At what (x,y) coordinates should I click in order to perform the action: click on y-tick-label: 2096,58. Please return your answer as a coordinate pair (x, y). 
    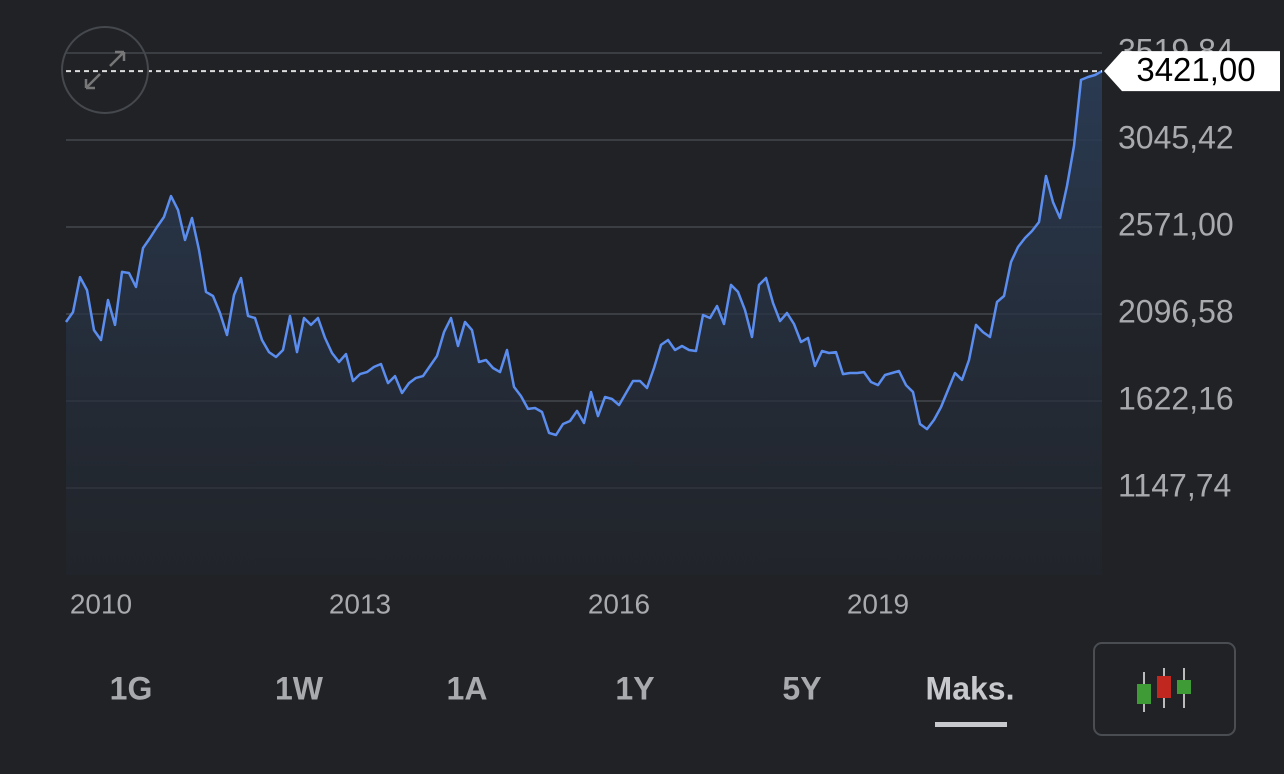
    Looking at the image, I should click on (1176, 311).